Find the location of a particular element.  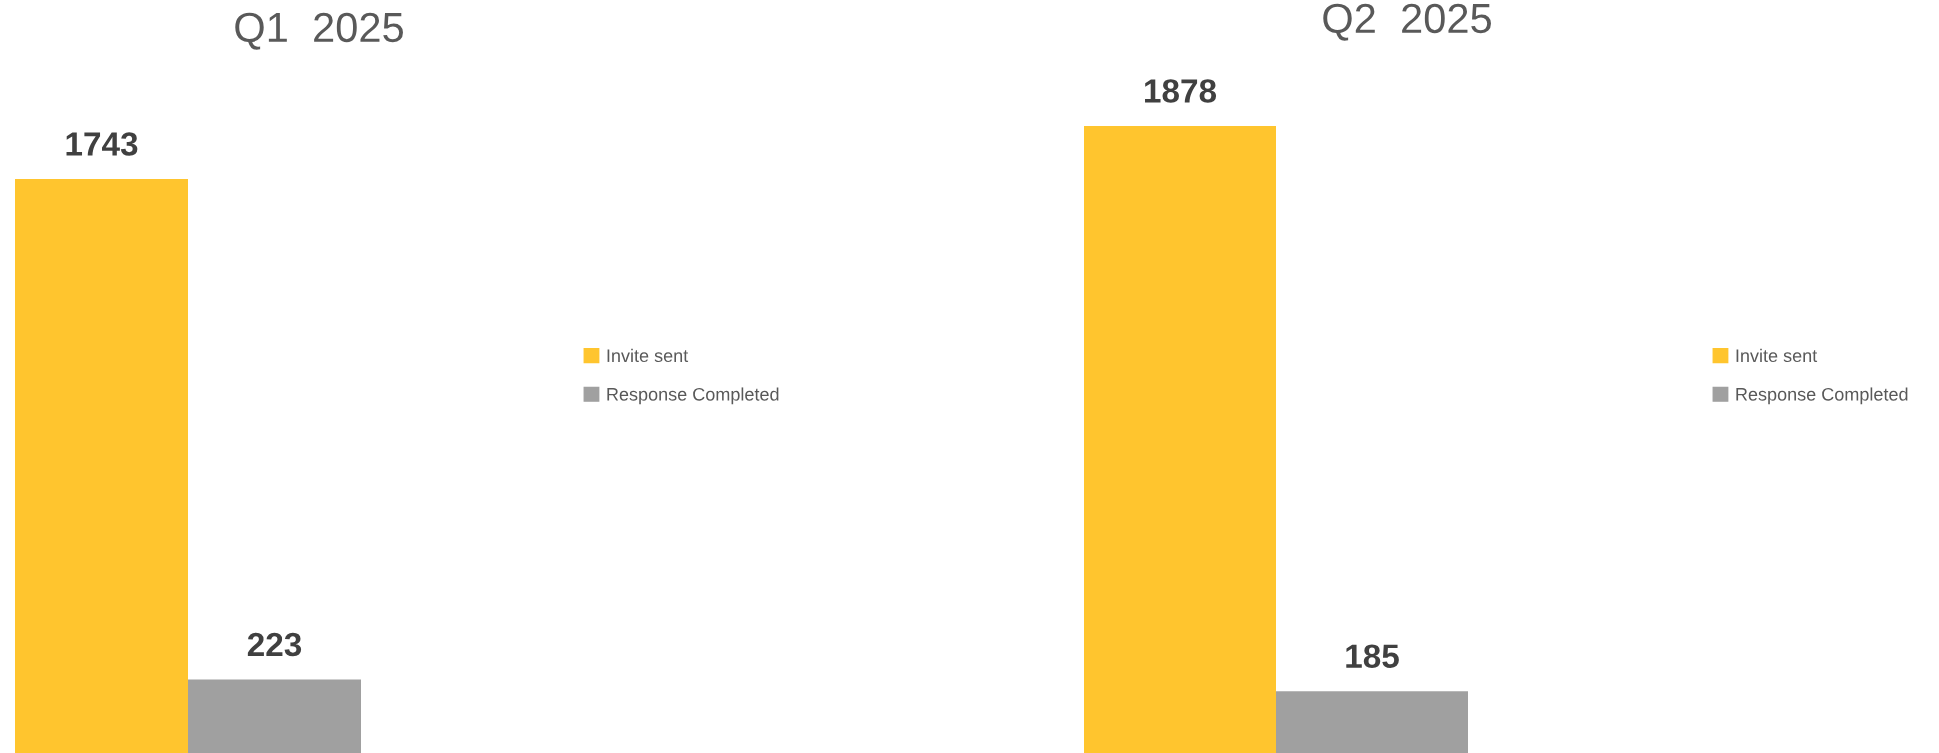

data-label: 1878 is located at coordinates (1181, 91).